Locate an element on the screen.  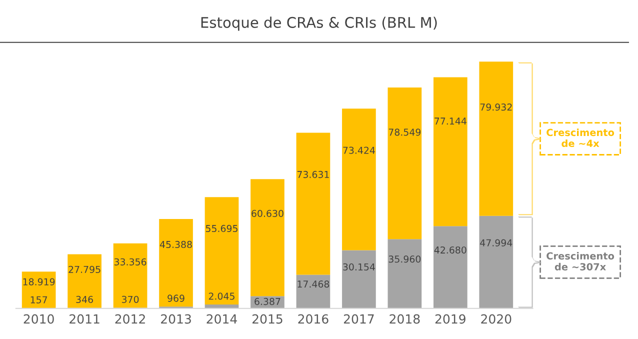
data-label: 35.960 is located at coordinates (404, 259).